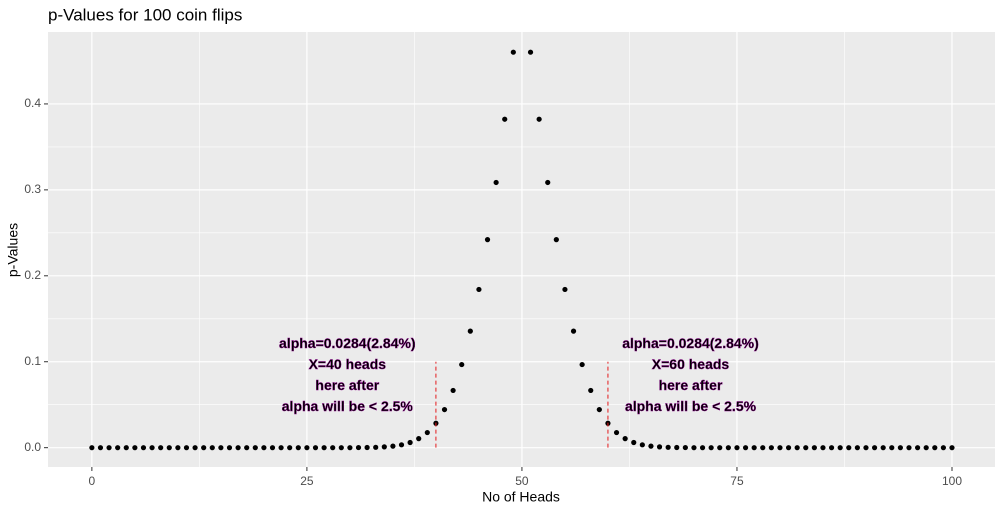 This screenshot has width=1002, height=513. What do you see at coordinates (737, 481) in the screenshot?
I see `x-tick-label: 75` at bounding box center [737, 481].